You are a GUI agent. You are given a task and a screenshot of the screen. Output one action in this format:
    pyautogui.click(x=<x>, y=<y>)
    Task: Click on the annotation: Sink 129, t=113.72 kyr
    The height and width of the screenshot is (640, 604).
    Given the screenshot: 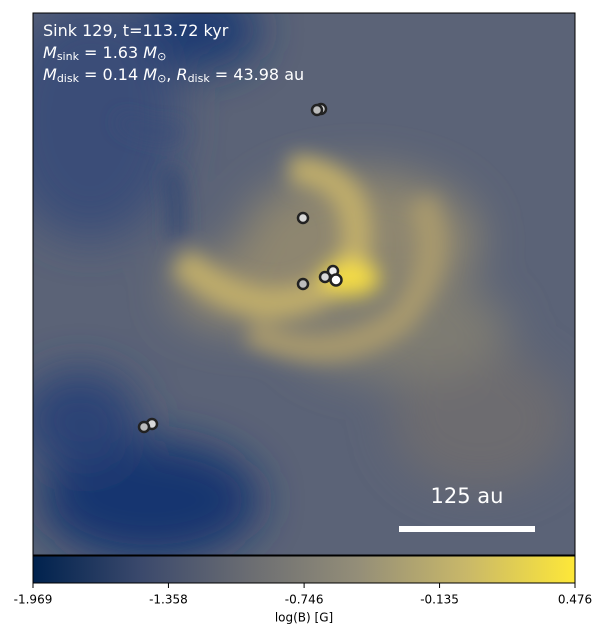 What is the action you would take?
    pyautogui.click(x=136, y=30)
    